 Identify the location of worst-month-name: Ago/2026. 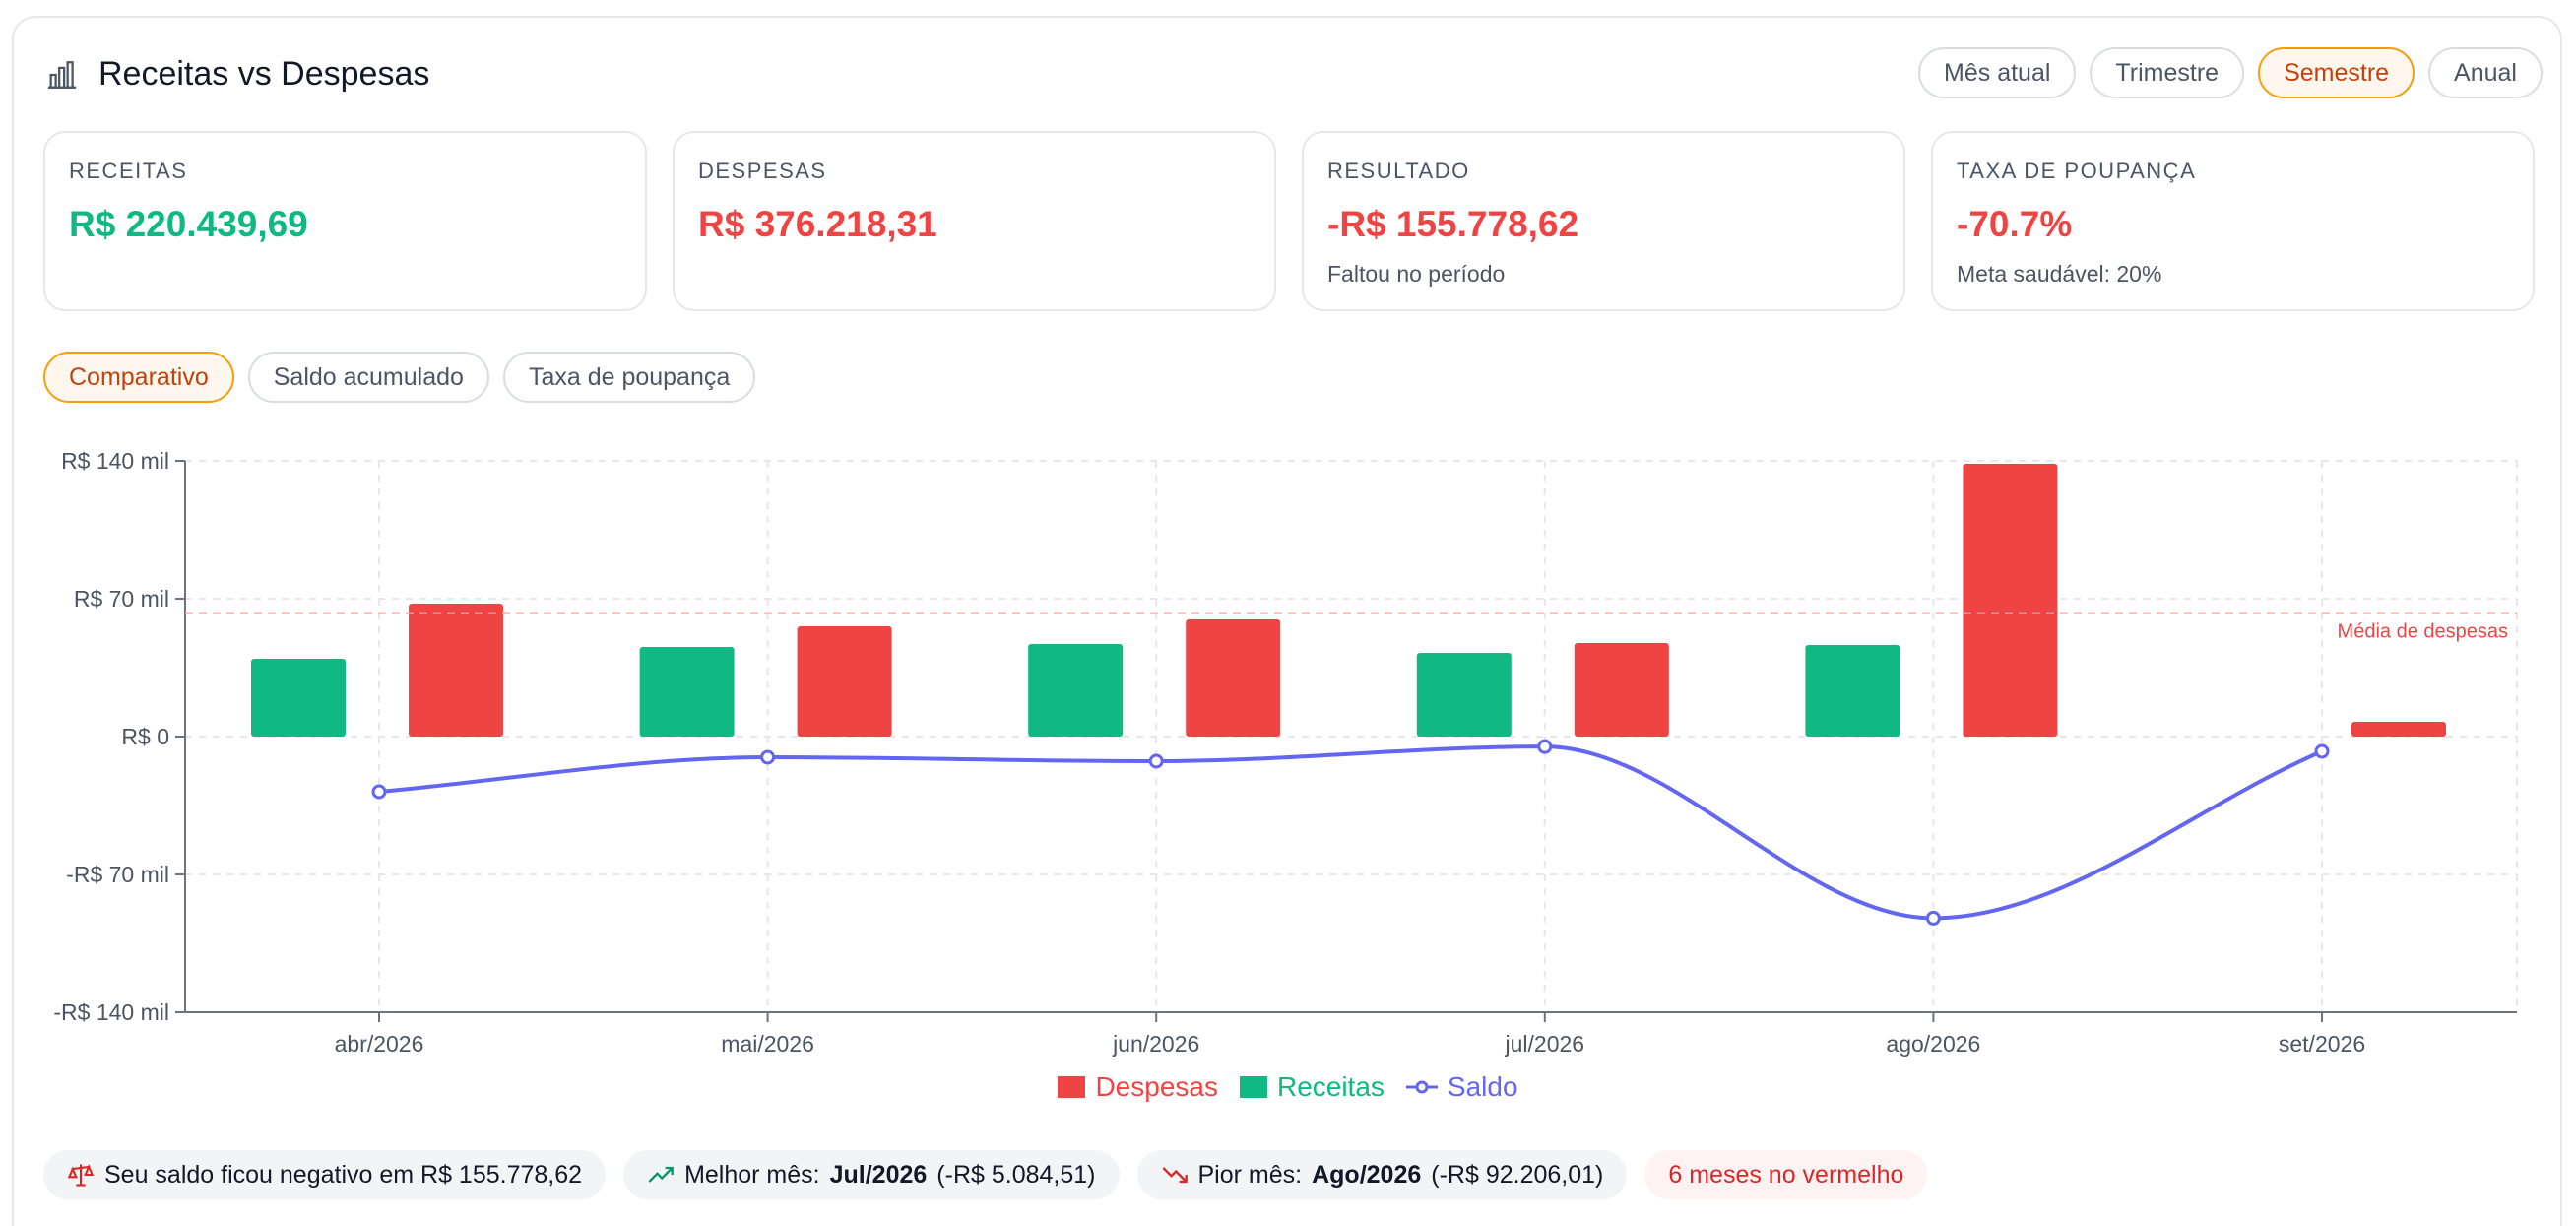
(1367, 1175).